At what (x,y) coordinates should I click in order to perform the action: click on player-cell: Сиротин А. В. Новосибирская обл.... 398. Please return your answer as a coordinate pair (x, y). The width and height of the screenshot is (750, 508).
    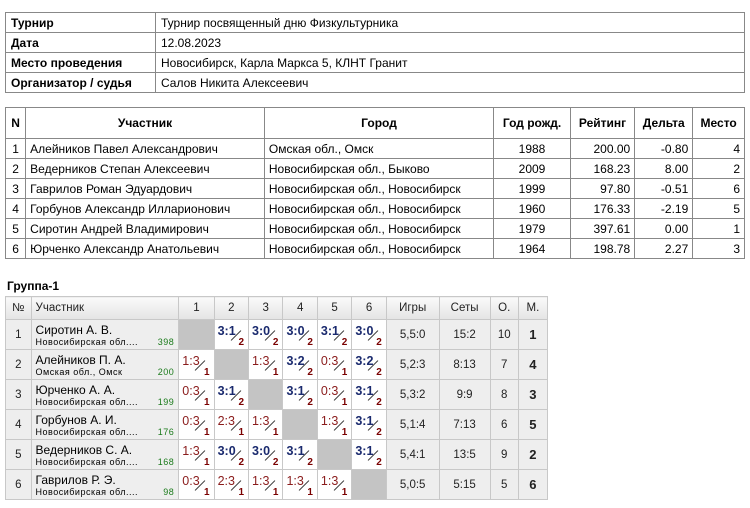
    Looking at the image, I should click on (105, 334).